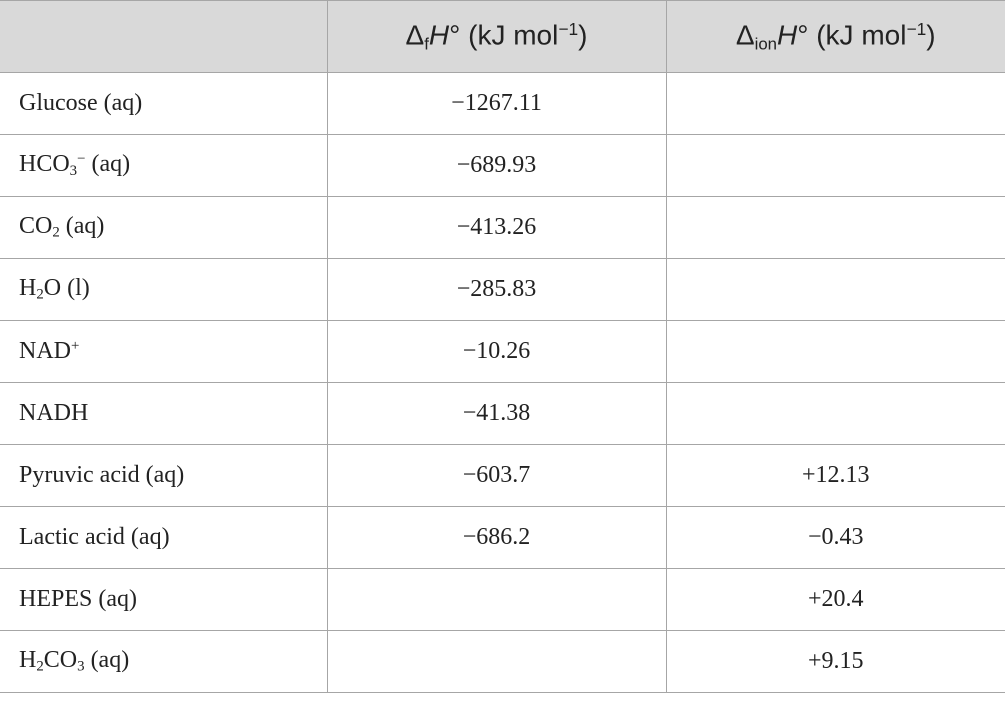  I want to click on value-cell: −413.26, so click(496, 227).